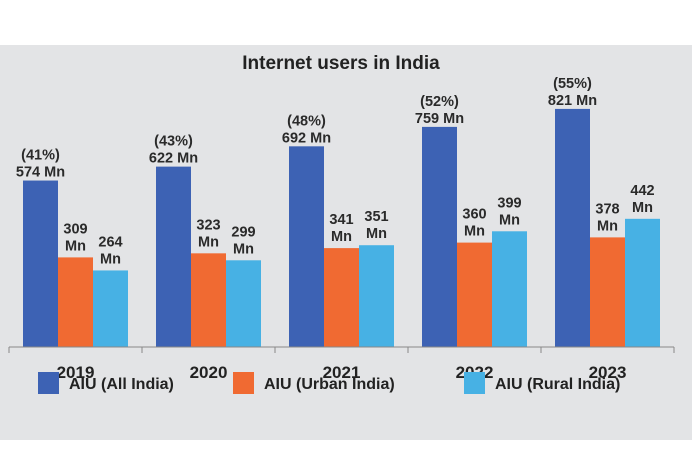 The height and width of the screenshot is (450, 700). Describe the element at coordinates (243, 232) in the screenshot. I see `value-label: 299` at that location.